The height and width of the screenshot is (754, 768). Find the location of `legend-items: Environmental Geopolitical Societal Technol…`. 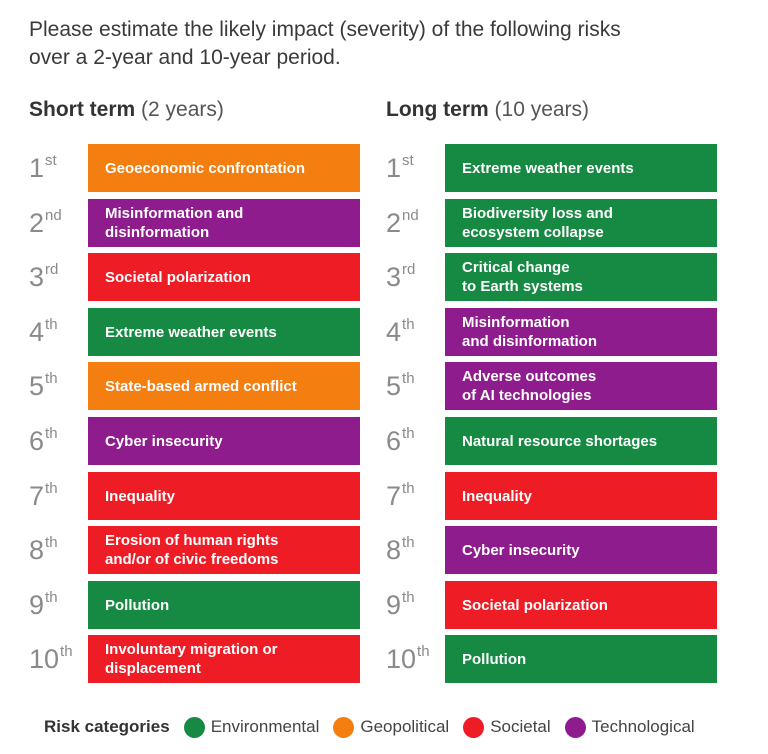

legend-items: Environmental Geopolitical Societal Technol… is located at coordinates (446, 727).